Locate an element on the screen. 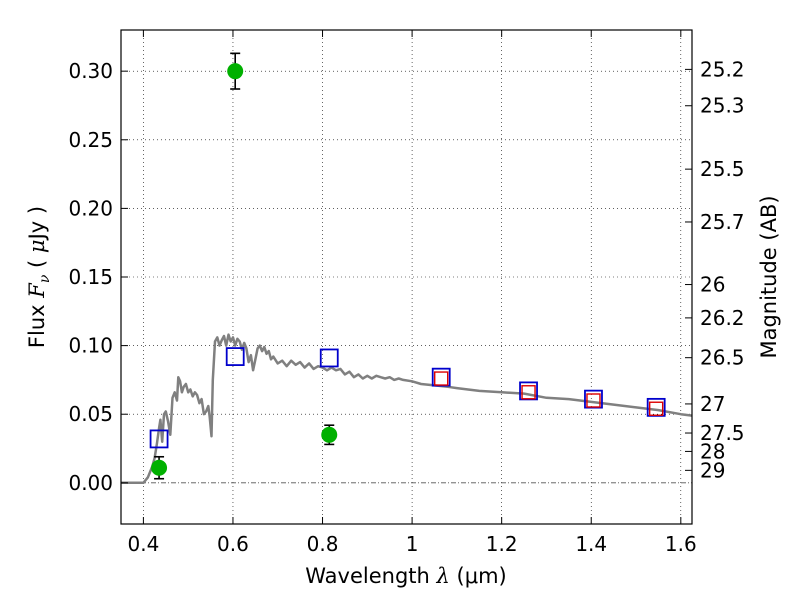 The width and height of the screenshot is (800, 600). magnitude-tick-label: 26 is located at coordinates (712, 285).